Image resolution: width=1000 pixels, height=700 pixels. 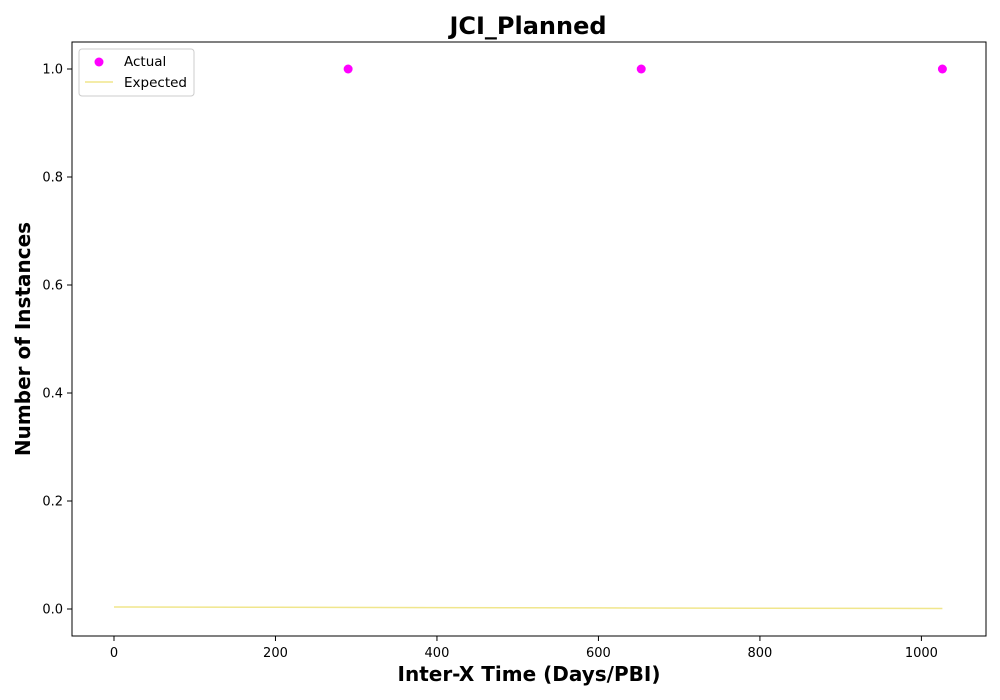 I want to click on y-tick-label: 0.2, so click(x=52, y=502).